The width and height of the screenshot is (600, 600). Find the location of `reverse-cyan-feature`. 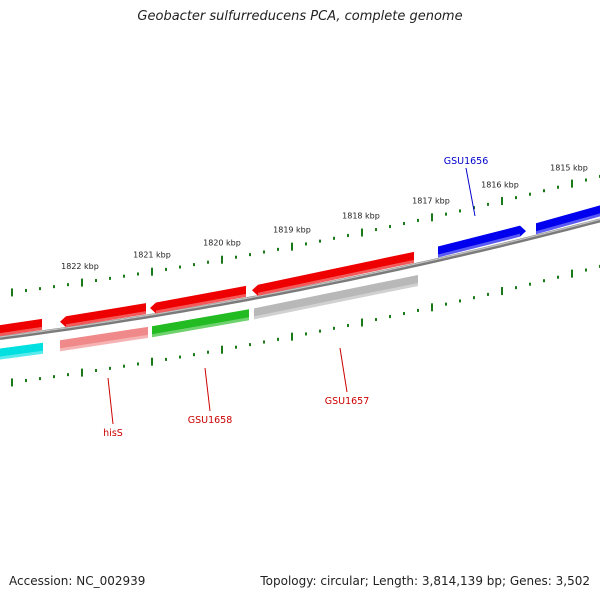

reverse-cyan-feature is located at coordinates (21, 351).